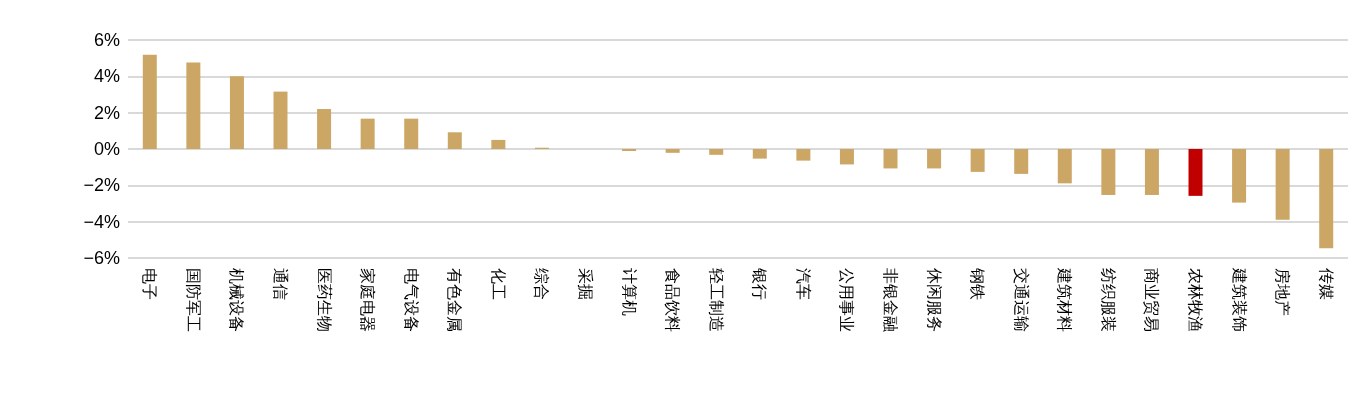 The width and height of the screenshot is (1367, 410). Describe the element at coordinates (106, 40) in the screenshot. I see `y-tick-label: 6%` at that location.